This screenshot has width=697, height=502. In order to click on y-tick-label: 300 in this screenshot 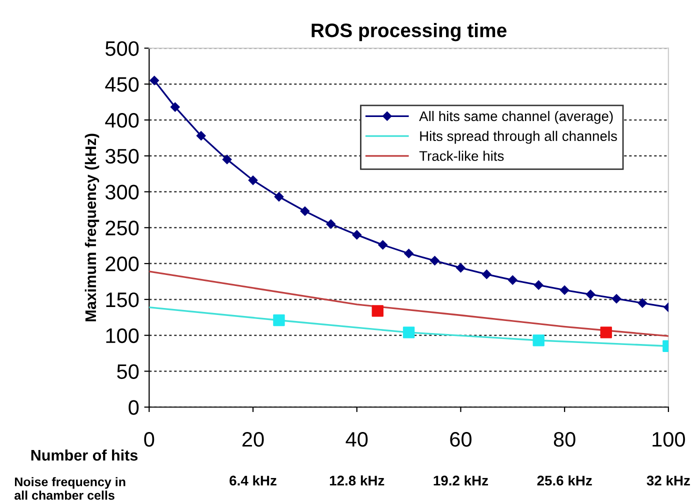, I will do `click(122, 192)`.